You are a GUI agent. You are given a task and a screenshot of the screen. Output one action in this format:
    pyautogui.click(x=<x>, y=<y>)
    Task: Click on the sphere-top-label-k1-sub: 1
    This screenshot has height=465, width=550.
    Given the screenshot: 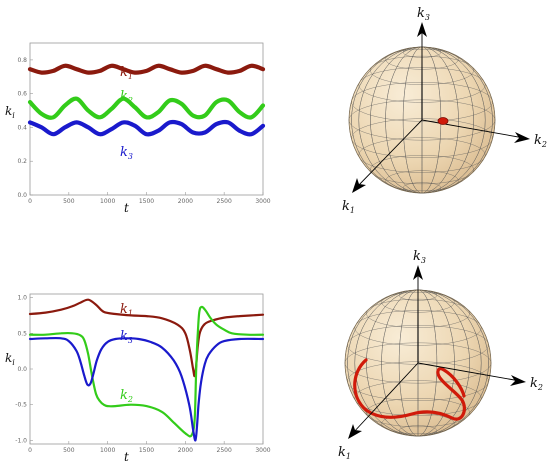 What is the action you would take?
    pyautogui.click(x=352, y=210)
    